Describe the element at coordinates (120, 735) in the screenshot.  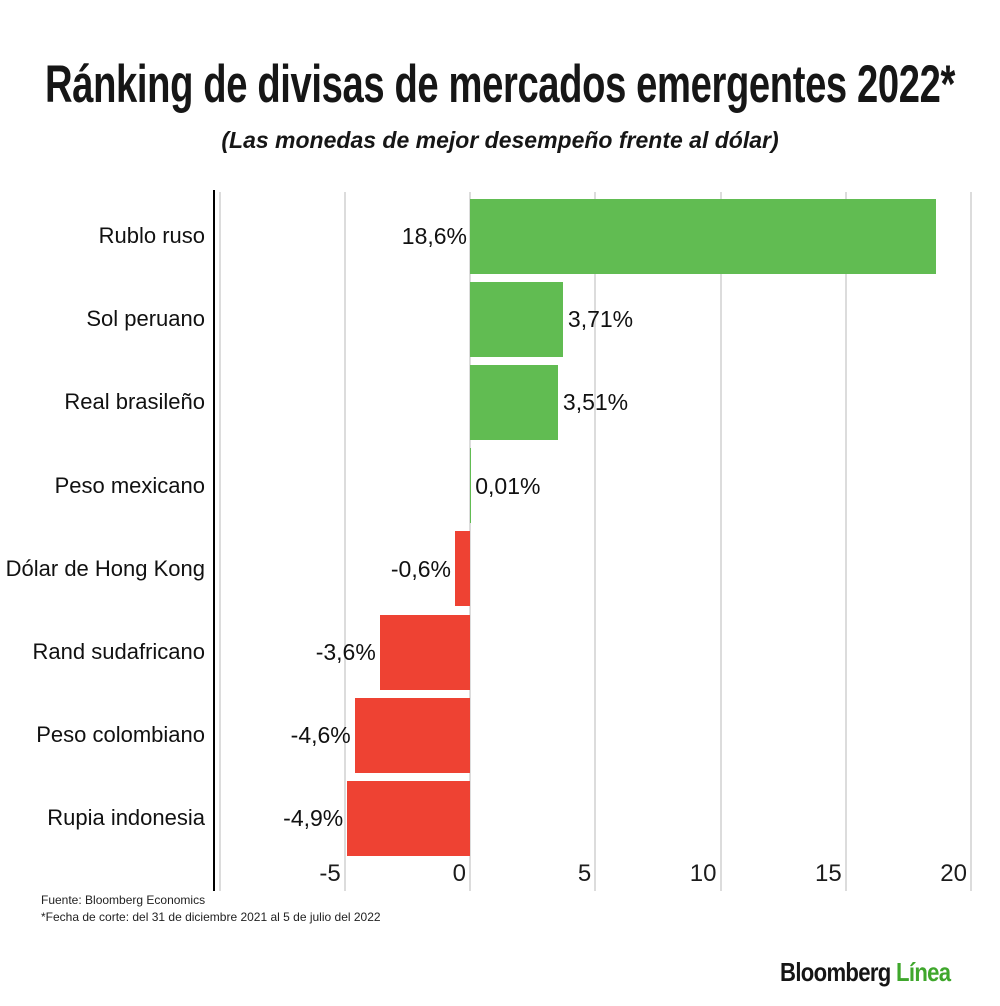
I see `row-label: Peso colombiano` at that location.